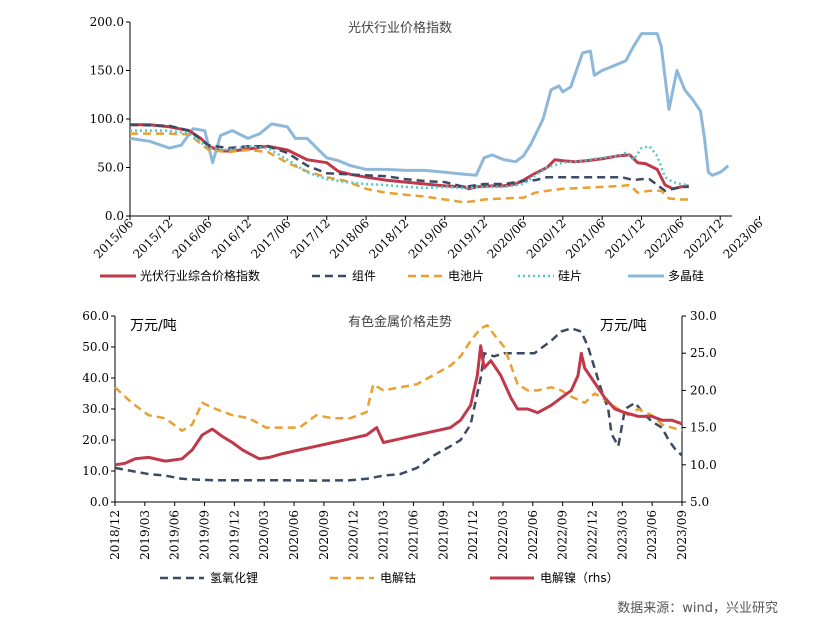  What do you see at coordinates (364, 276) in the screenshot?
I see `top-legend-label: 组件` at bounding box center [364, 276].